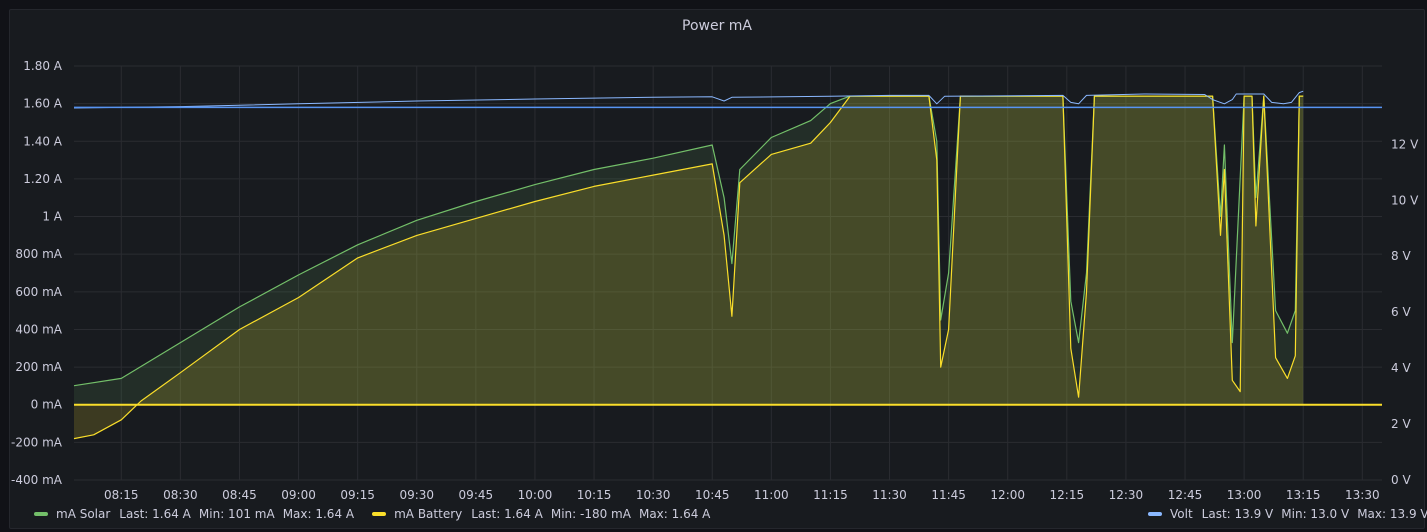 This screenshot has width=1427, height=532. What do you see at coordinates (1237, 514) in the screenshot?
I see `legend-last-volt: Last: 13.9 V` at bounding box center [1237, 514].